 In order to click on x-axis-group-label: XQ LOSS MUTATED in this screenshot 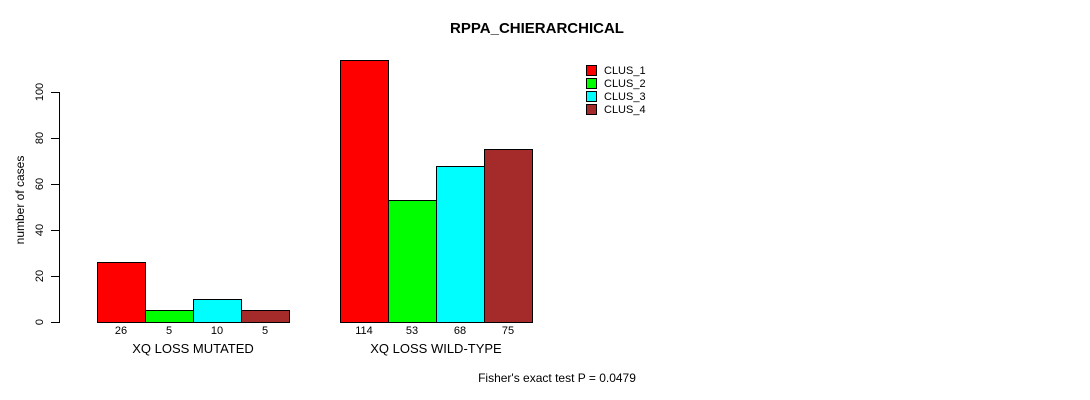, I will do `click(193, 348)`.